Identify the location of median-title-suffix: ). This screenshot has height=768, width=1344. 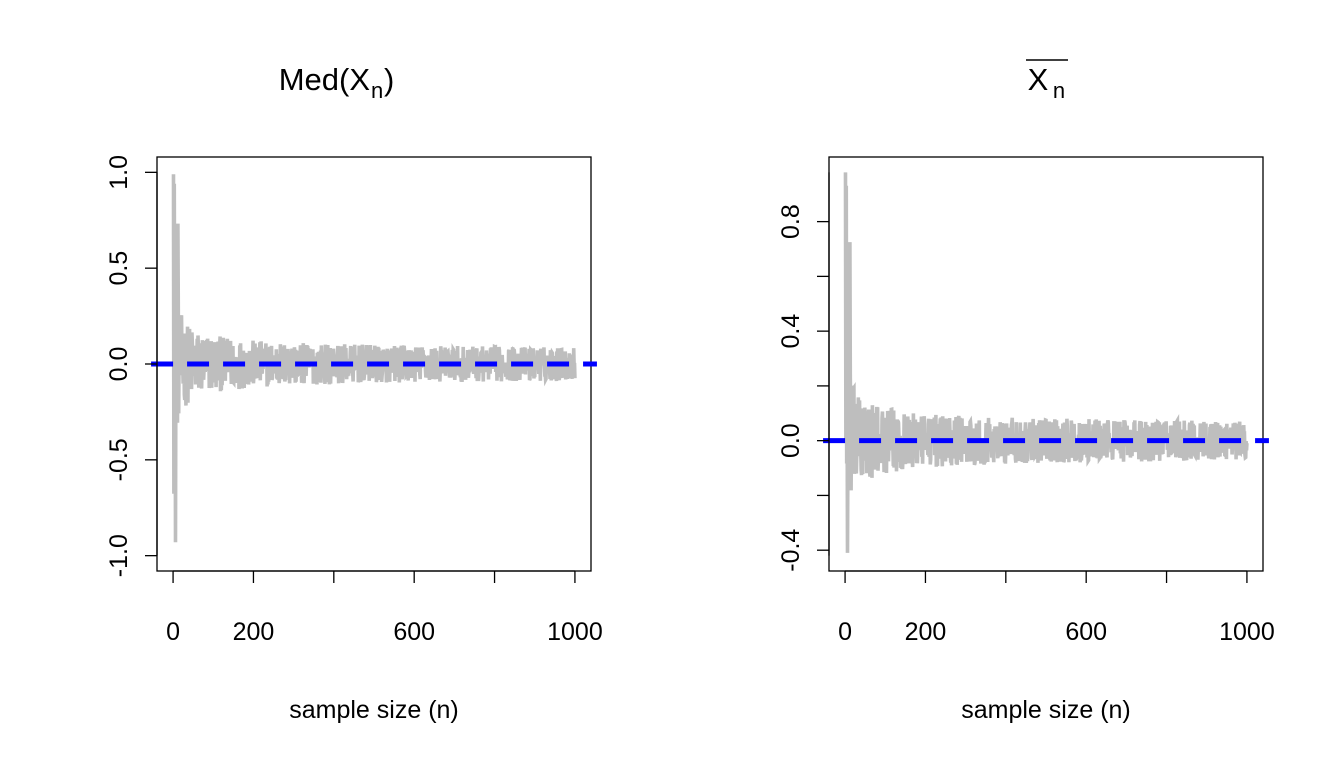
(389, 79).